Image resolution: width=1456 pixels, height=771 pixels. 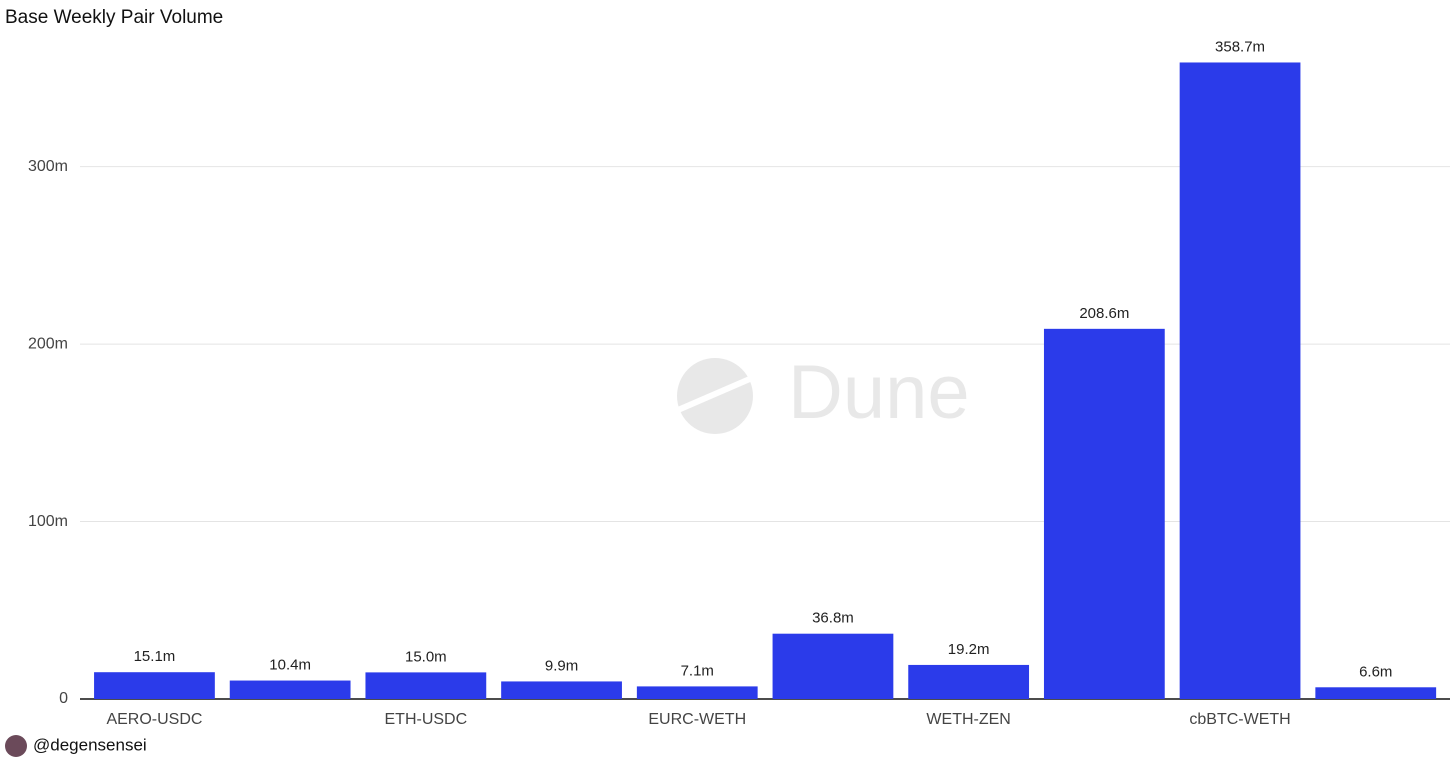 What do you see at coordinates (290, 665) in the screenshot?
I see `data-label: 10.4m` at bounding box center [290, 665].